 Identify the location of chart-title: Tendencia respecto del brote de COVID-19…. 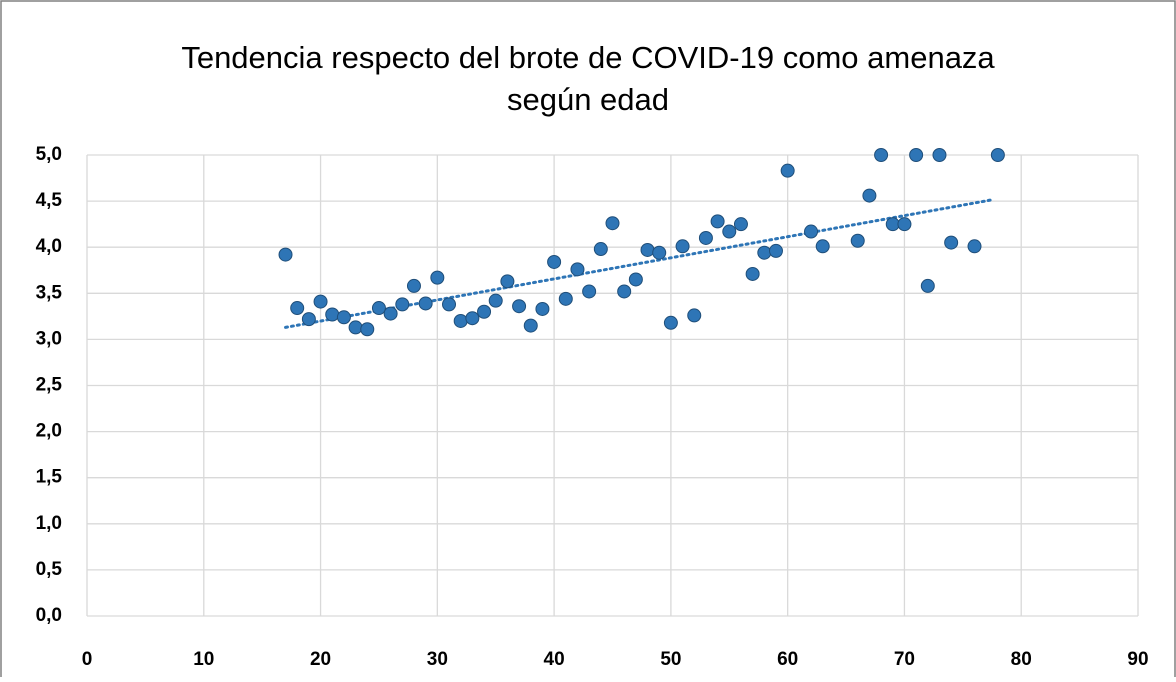
(588, 57).